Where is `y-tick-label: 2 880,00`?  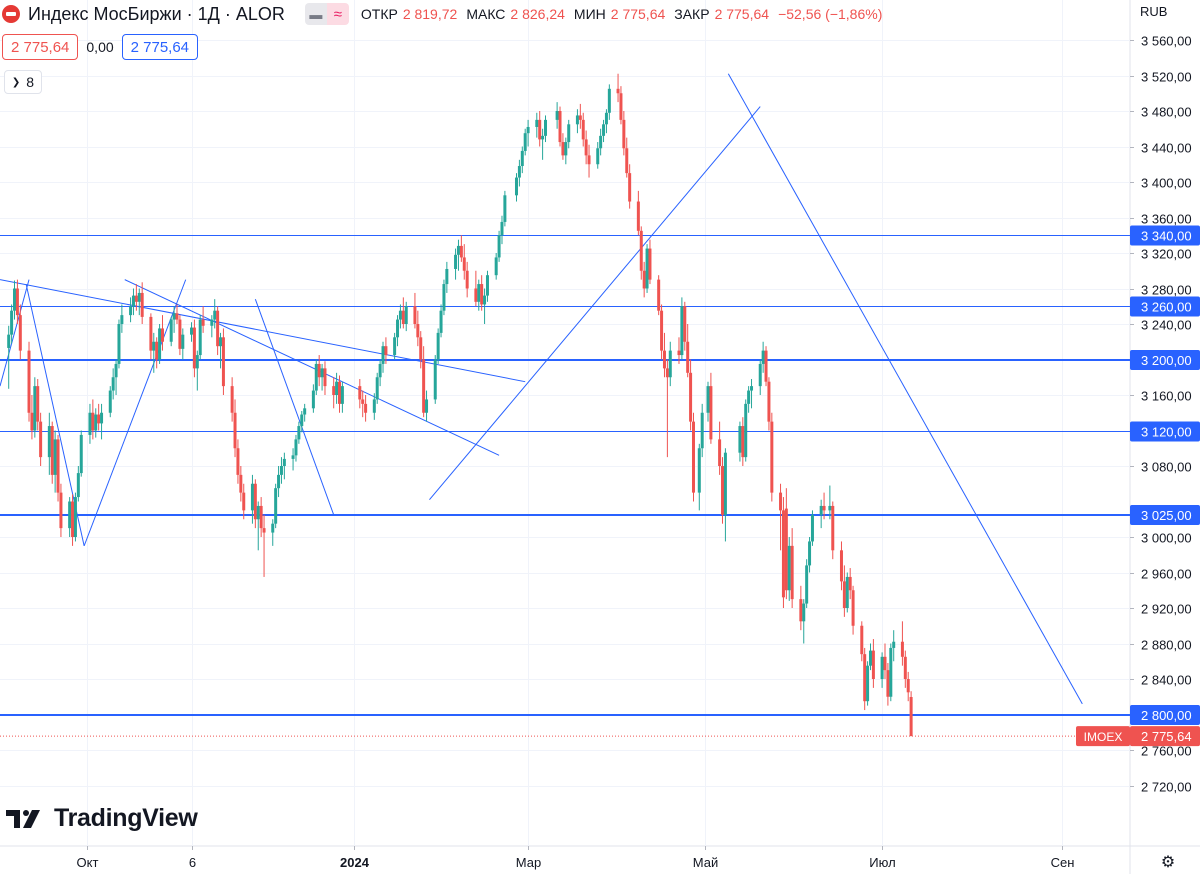
y-tick-label: 2 880,00 is located at coordinates (1166, 645).